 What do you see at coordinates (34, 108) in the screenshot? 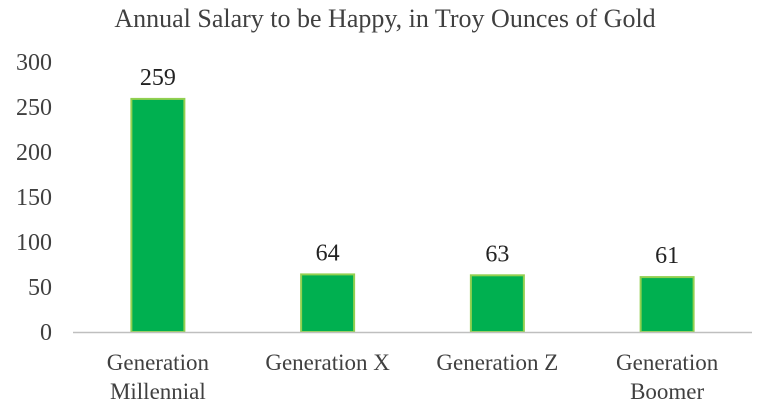
I see `y-tick-label: 250` at bounding box center [34, 108].